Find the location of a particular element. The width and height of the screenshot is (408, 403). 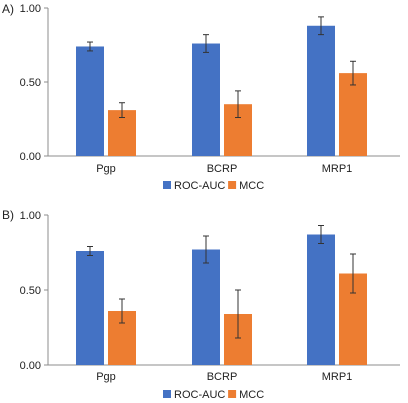

panel-a-ytick-label: 0.00 is located at coordinates (30, 157).